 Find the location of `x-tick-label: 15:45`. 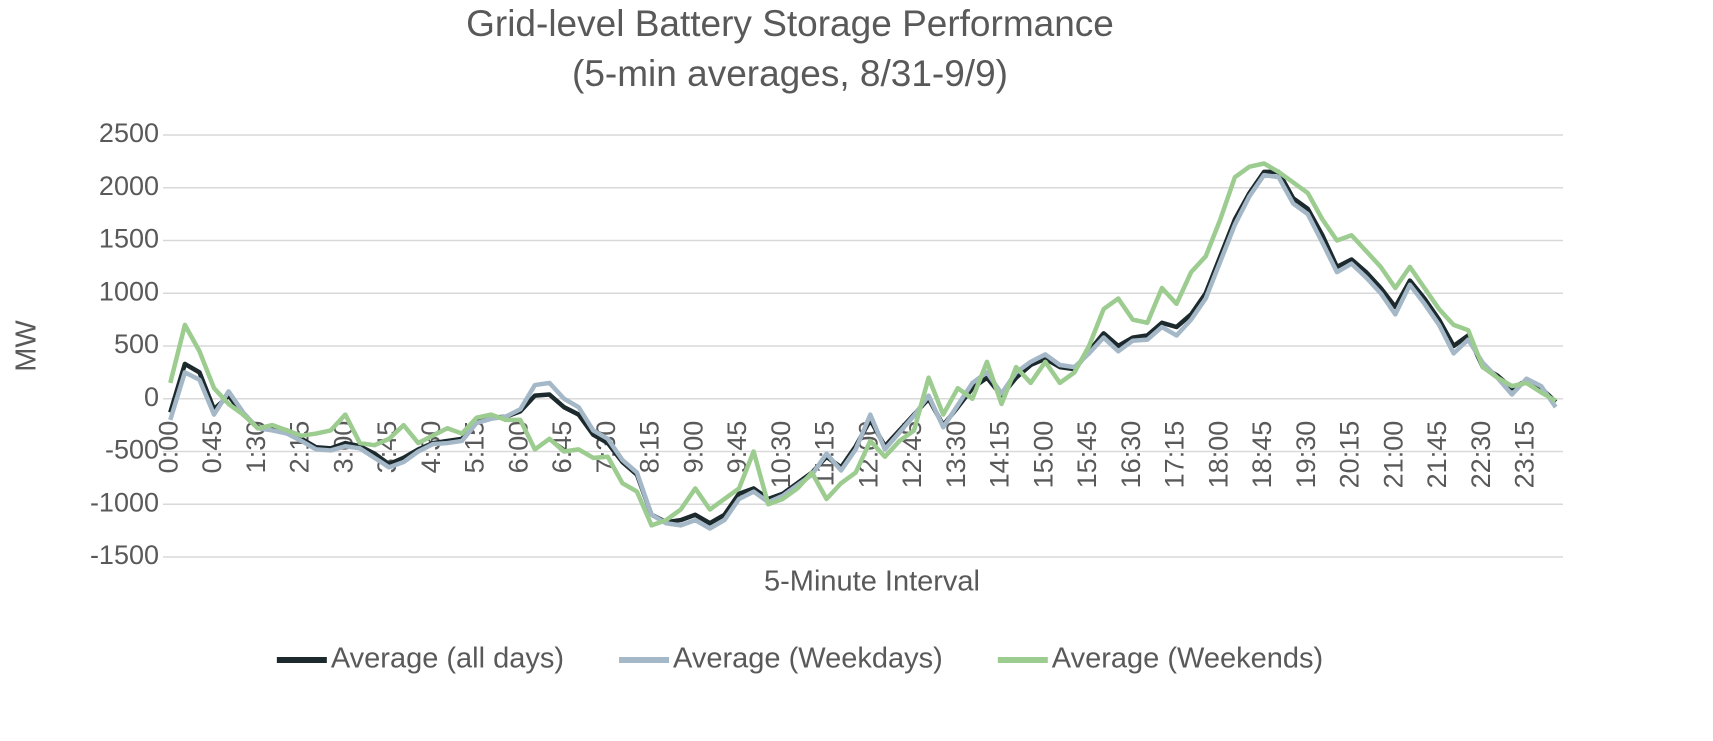

x-tick-label: 15:45 is located at coordinates (1087, 455).